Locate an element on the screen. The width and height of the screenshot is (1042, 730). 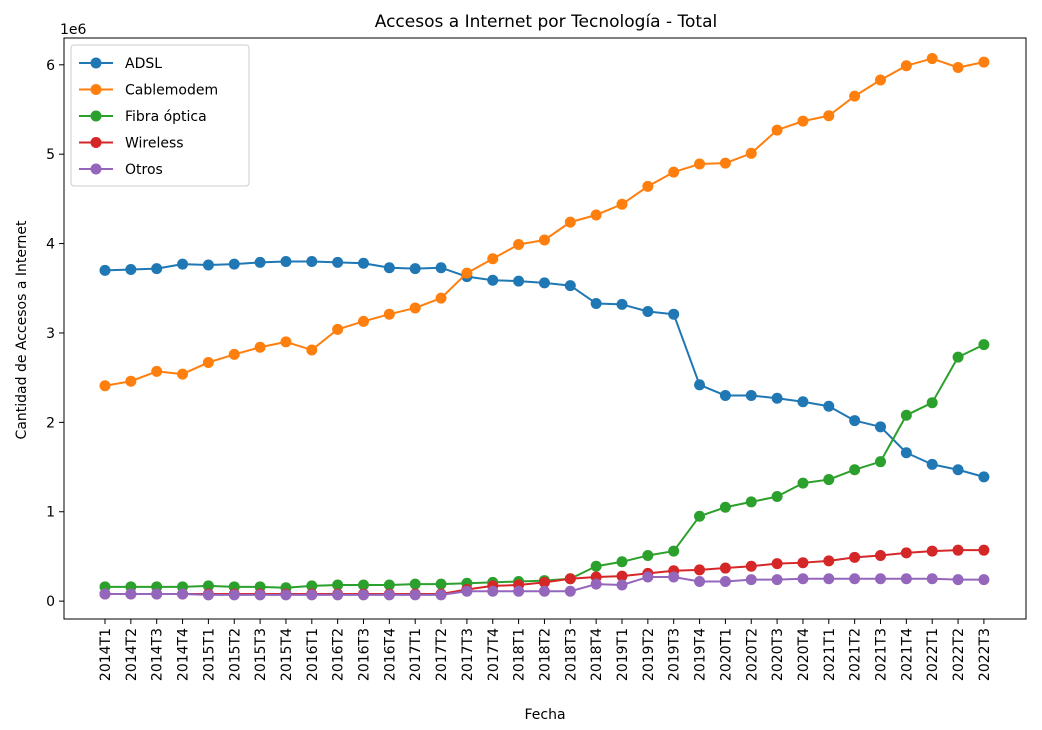
x-tick-label: 2018T1 is located at coordinates (520, 654).